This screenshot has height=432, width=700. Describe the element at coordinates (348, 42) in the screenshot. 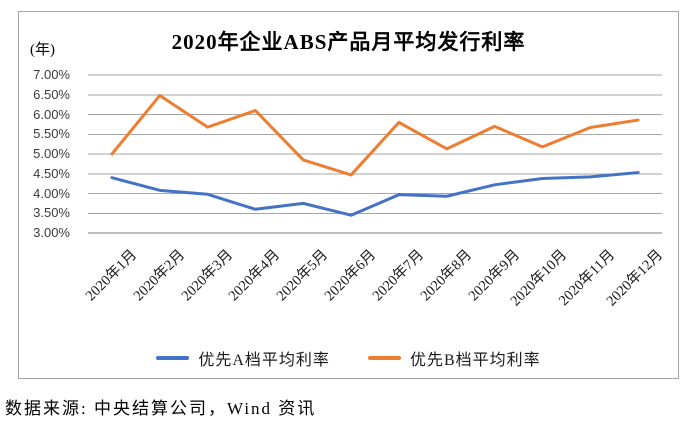

I see `chart-title: 2020年企业ABS产品月平均发行利率` at that location.